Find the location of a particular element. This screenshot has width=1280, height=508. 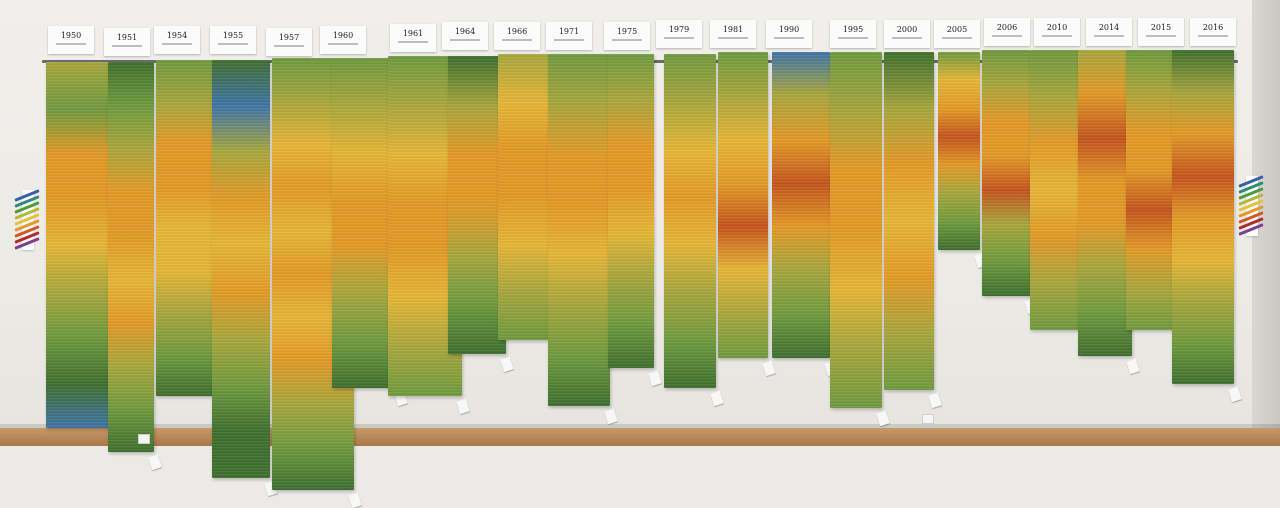

year-label-card: 2000 is located at coordinates (907, 34).